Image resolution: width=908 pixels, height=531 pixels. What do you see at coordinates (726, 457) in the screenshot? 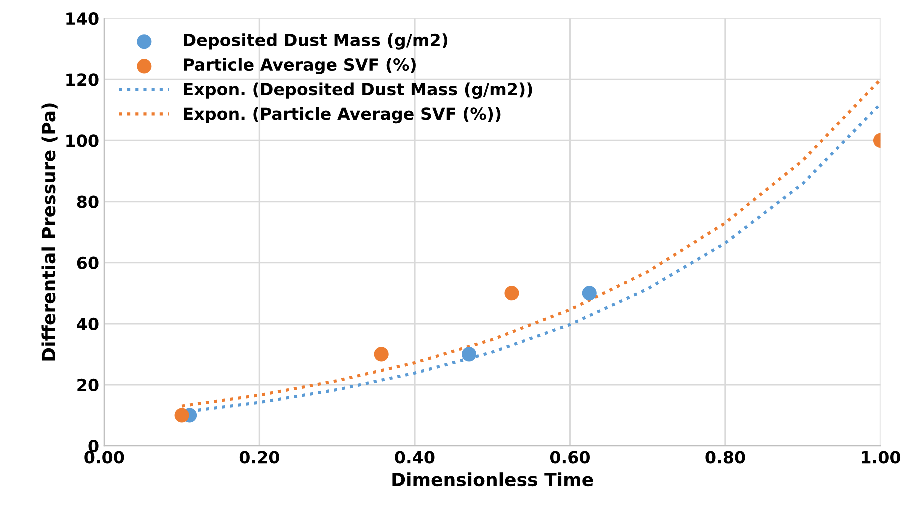
I see `x-tick-label: 0.80` at bounding box center [726, 457].